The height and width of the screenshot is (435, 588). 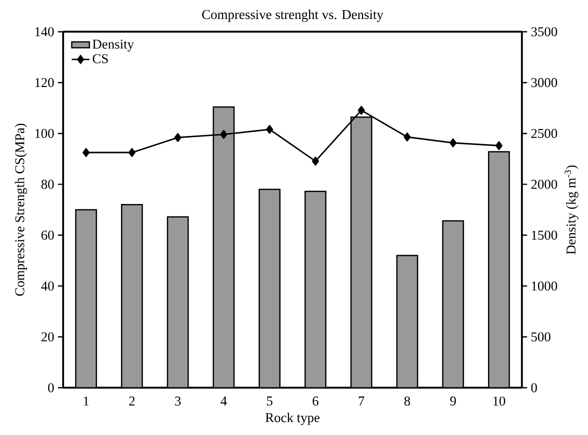 I want to click on x-tick-label: 4, so click(x=223, y=401).